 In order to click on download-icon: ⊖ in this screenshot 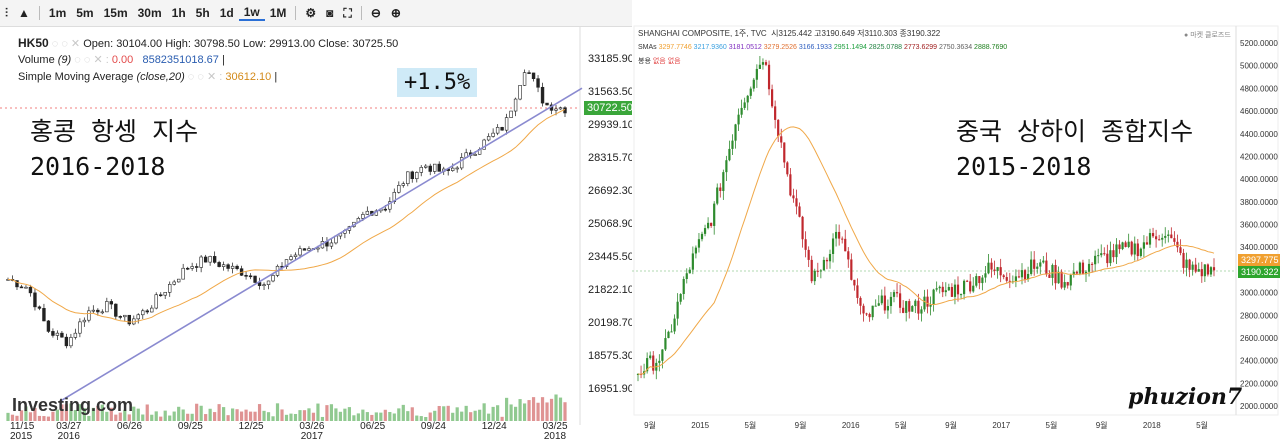, I will do `click(375, 13)`.